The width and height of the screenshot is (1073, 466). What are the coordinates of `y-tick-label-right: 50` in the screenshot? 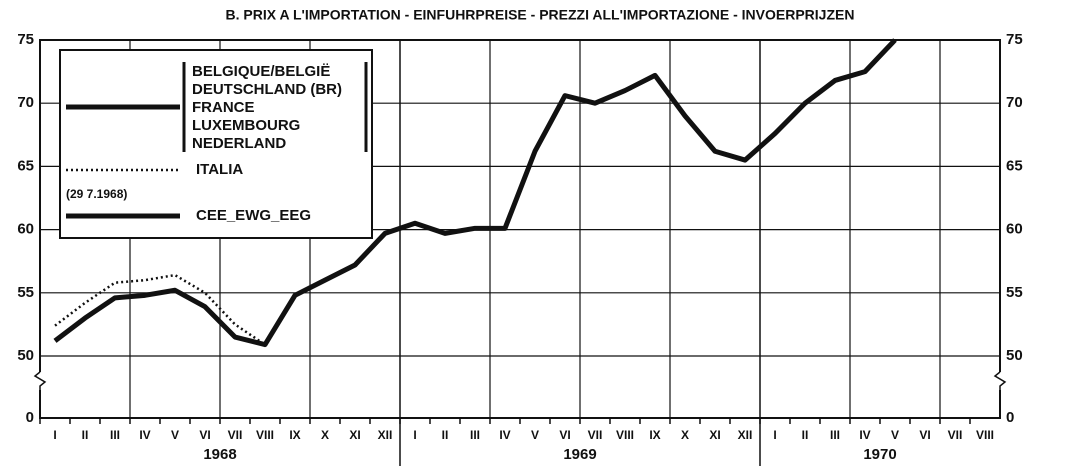 It's located at (1014, 355).